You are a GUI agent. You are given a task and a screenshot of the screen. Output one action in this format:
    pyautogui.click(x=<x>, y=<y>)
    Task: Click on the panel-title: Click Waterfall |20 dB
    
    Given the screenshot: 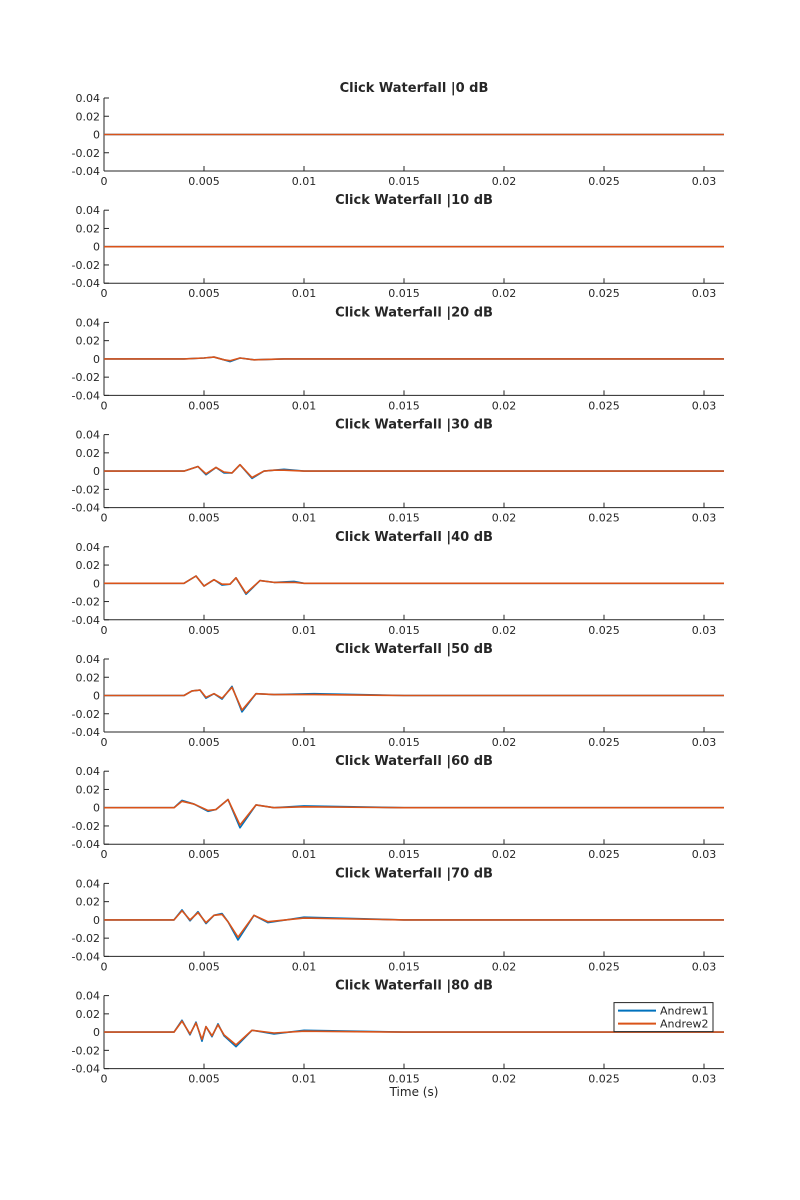 What is the action you would take?
    pyautogui.click(x=414, y=312)
    